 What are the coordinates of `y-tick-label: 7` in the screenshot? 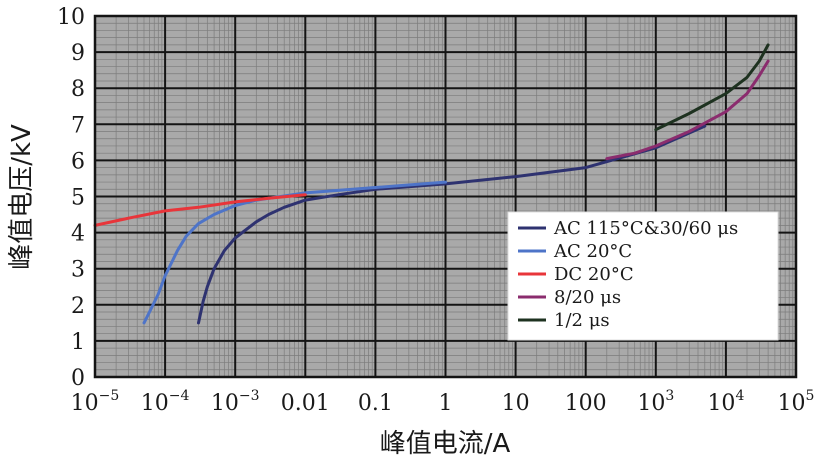 It's located at (78, 125).